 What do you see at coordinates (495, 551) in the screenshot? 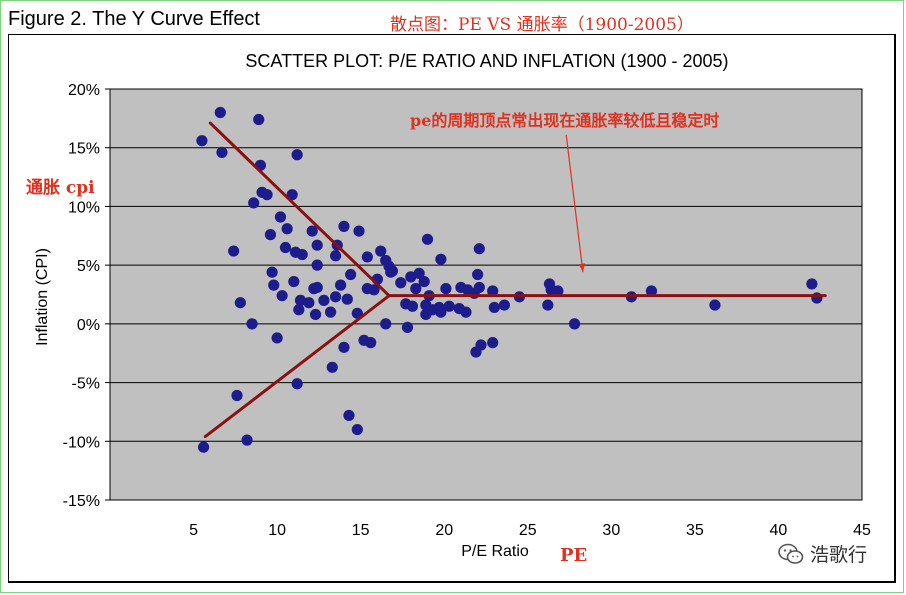
I see `x-axis-label: P/E Ratio` at bounding box center [495, 551].